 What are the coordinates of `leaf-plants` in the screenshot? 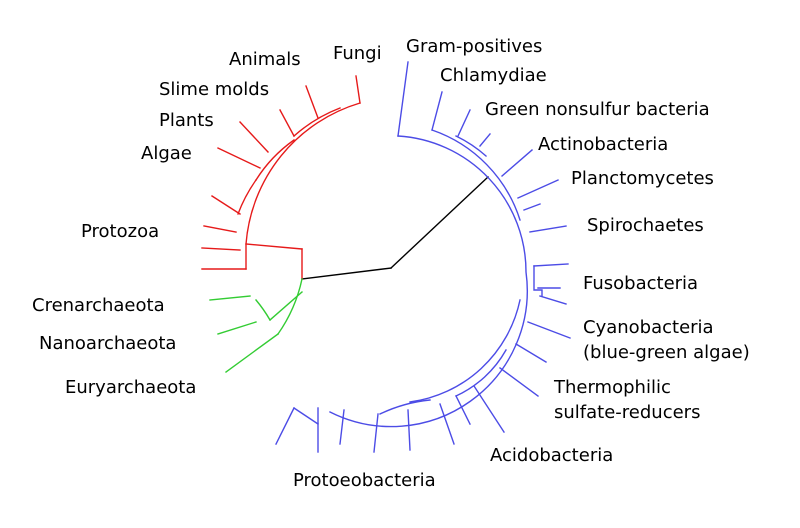 It's located at (254, 137).